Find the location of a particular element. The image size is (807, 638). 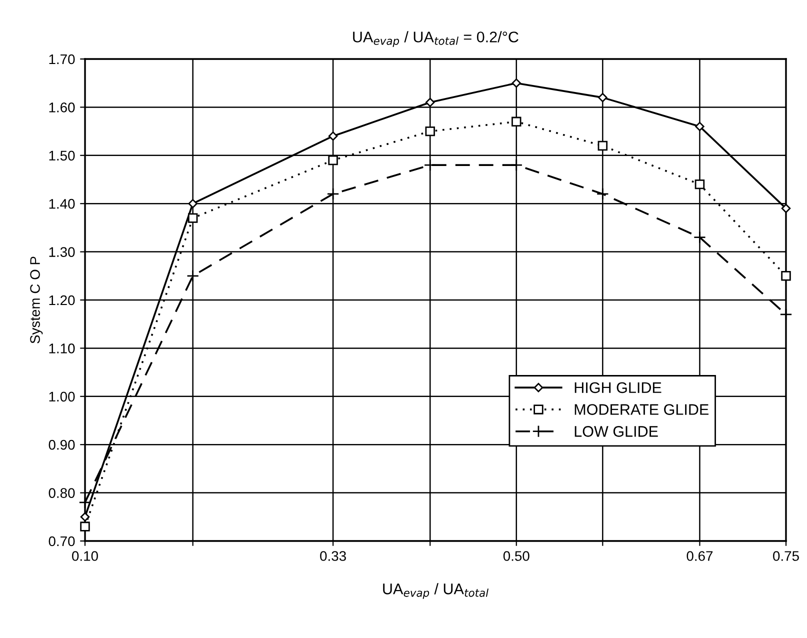

y-tick-label: 1.10 is located at coordinates (62, 349).